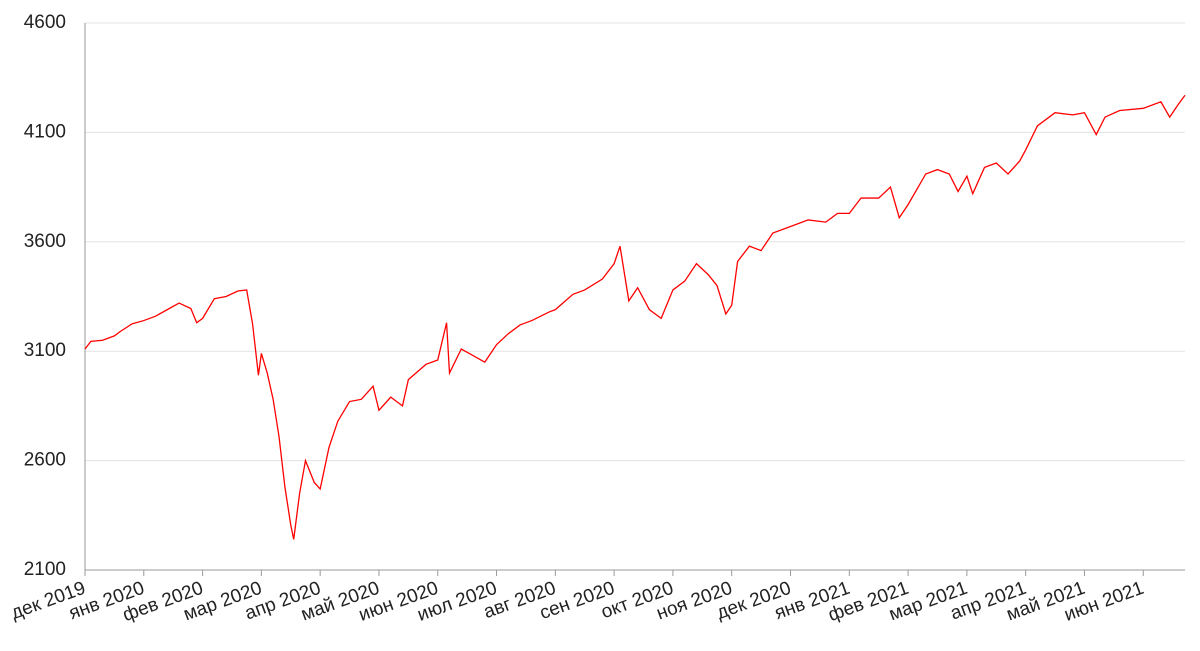 The height and width of the screenshot is (651, 1200). What do you see at coordinates (45, 241) in the screenshot?
I see `y-tick-label: 3600` at bounding box center [45, 241].